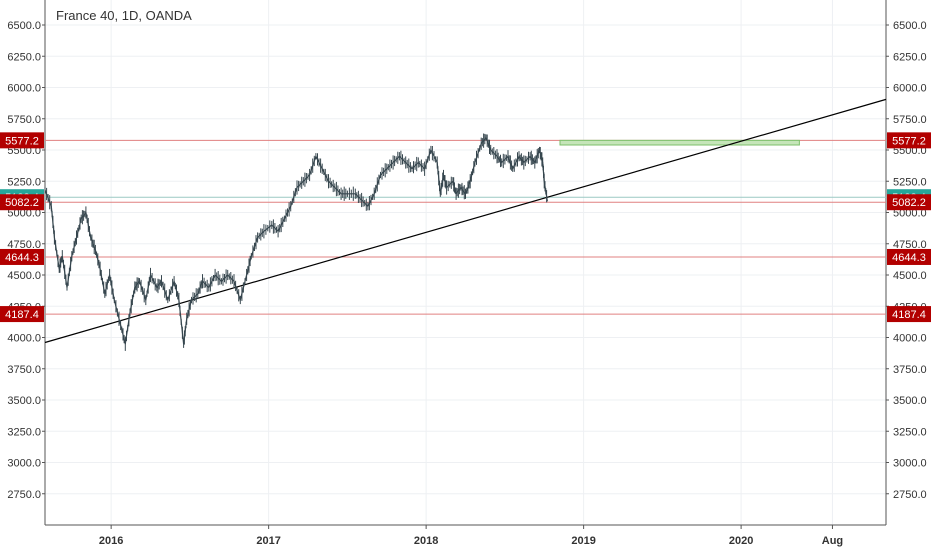 This screenshot has height=550, width=932. I want to click on y-tick-label-right: 6000.0, so click(910, 89).